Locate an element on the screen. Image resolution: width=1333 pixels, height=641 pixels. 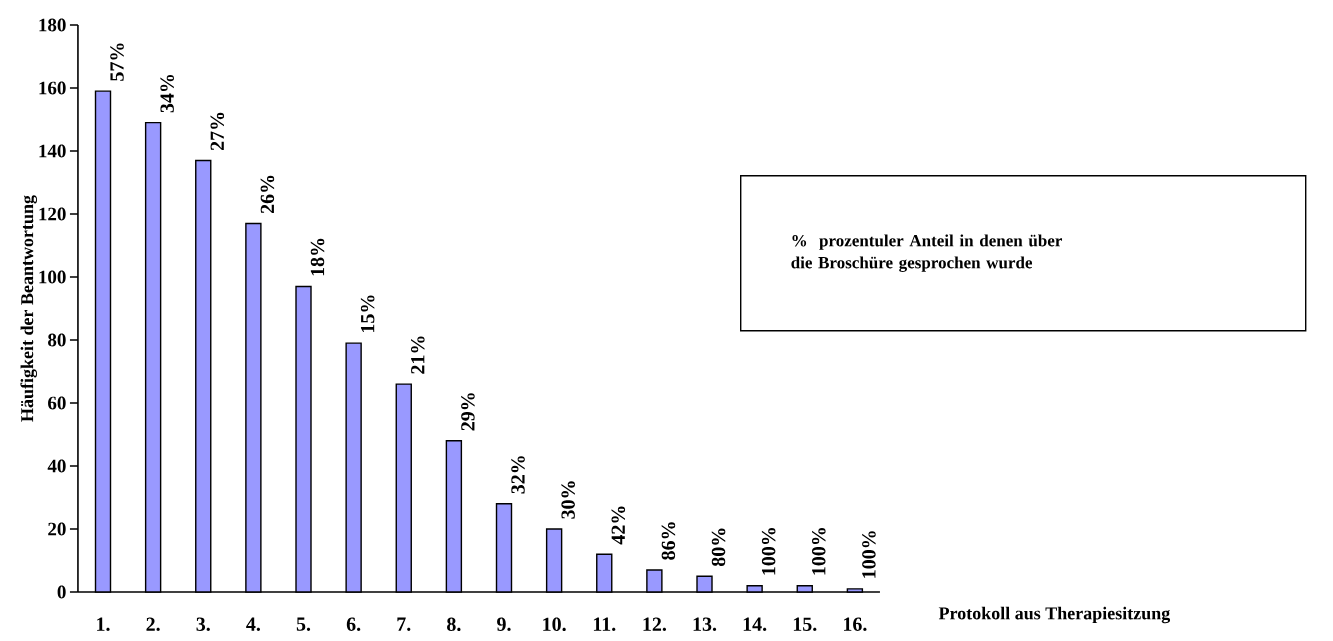
y-tick-label: 60 is located at coordinates (57, 403).